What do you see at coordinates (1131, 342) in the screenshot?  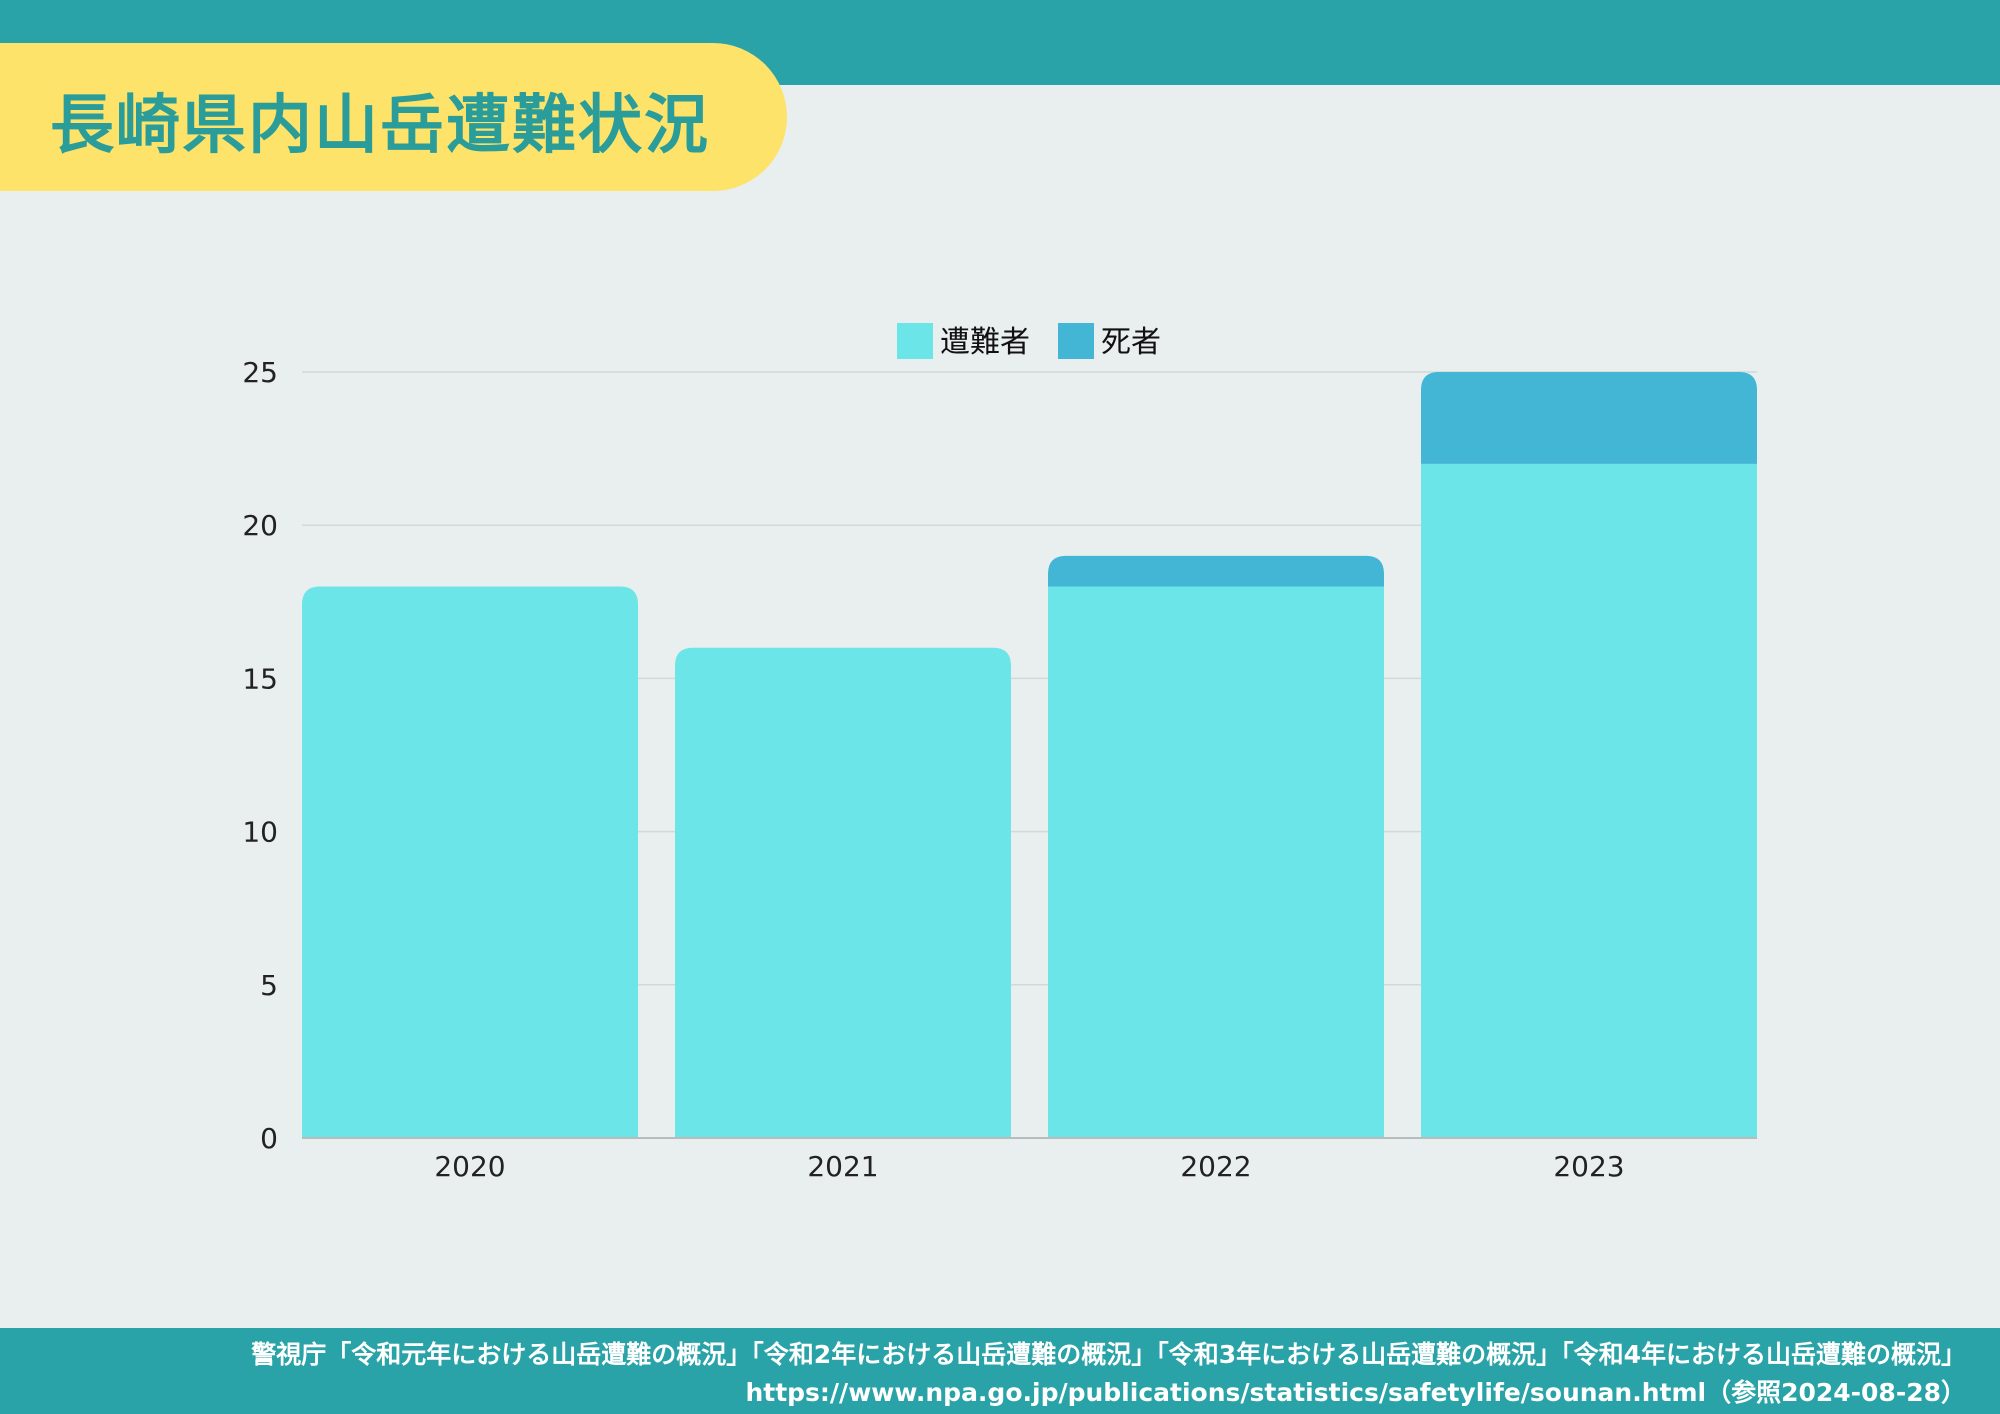 I see `legend-label: 死者` at bounding box center [1131, 342].